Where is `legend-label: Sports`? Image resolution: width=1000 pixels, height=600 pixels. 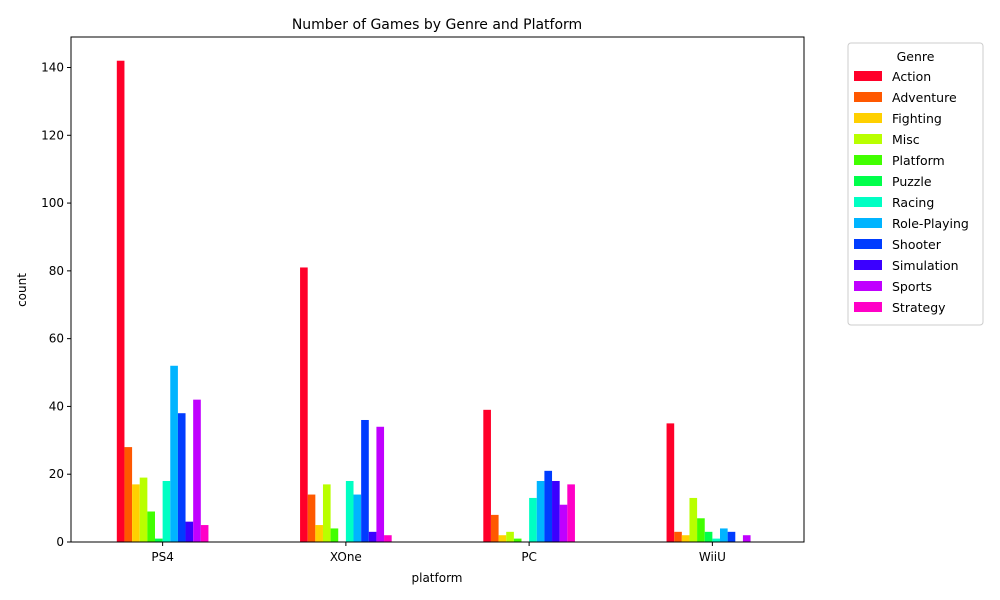
legend-label: Sports is located at coordinates (912, 286).